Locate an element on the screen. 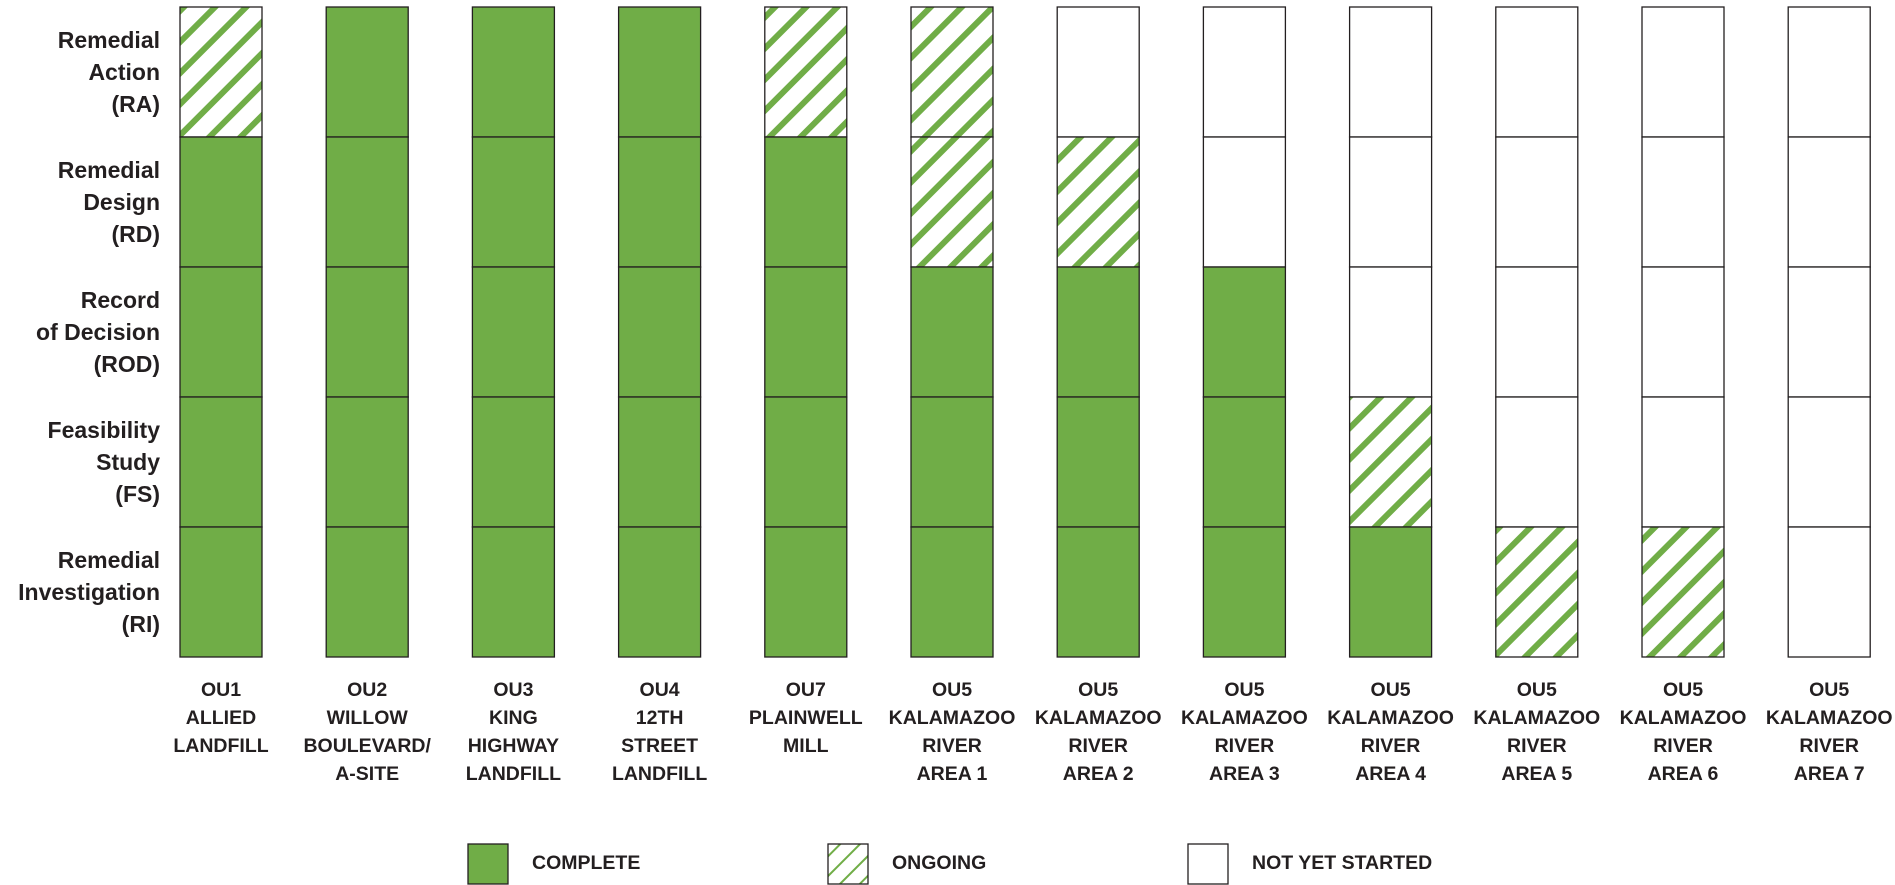 The image size is (1895, 885). phase-label-line: (ROD) is located at coordinates (126, 364).